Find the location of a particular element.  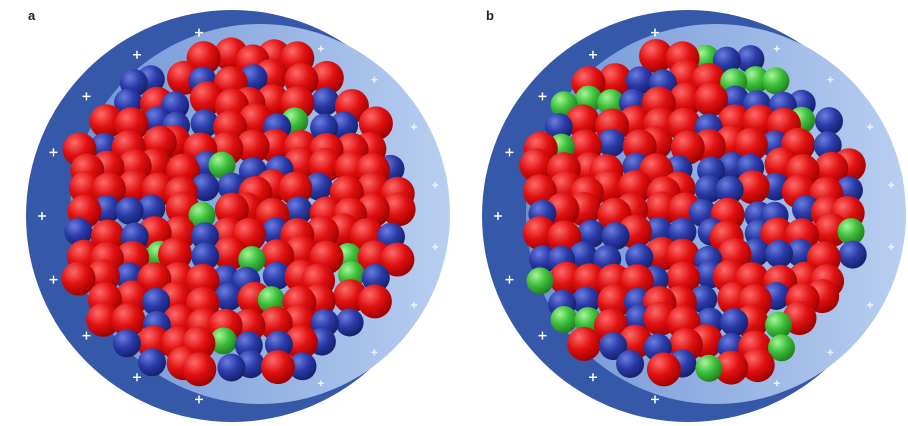

panel-label: a is located at coordinates (32, 15).